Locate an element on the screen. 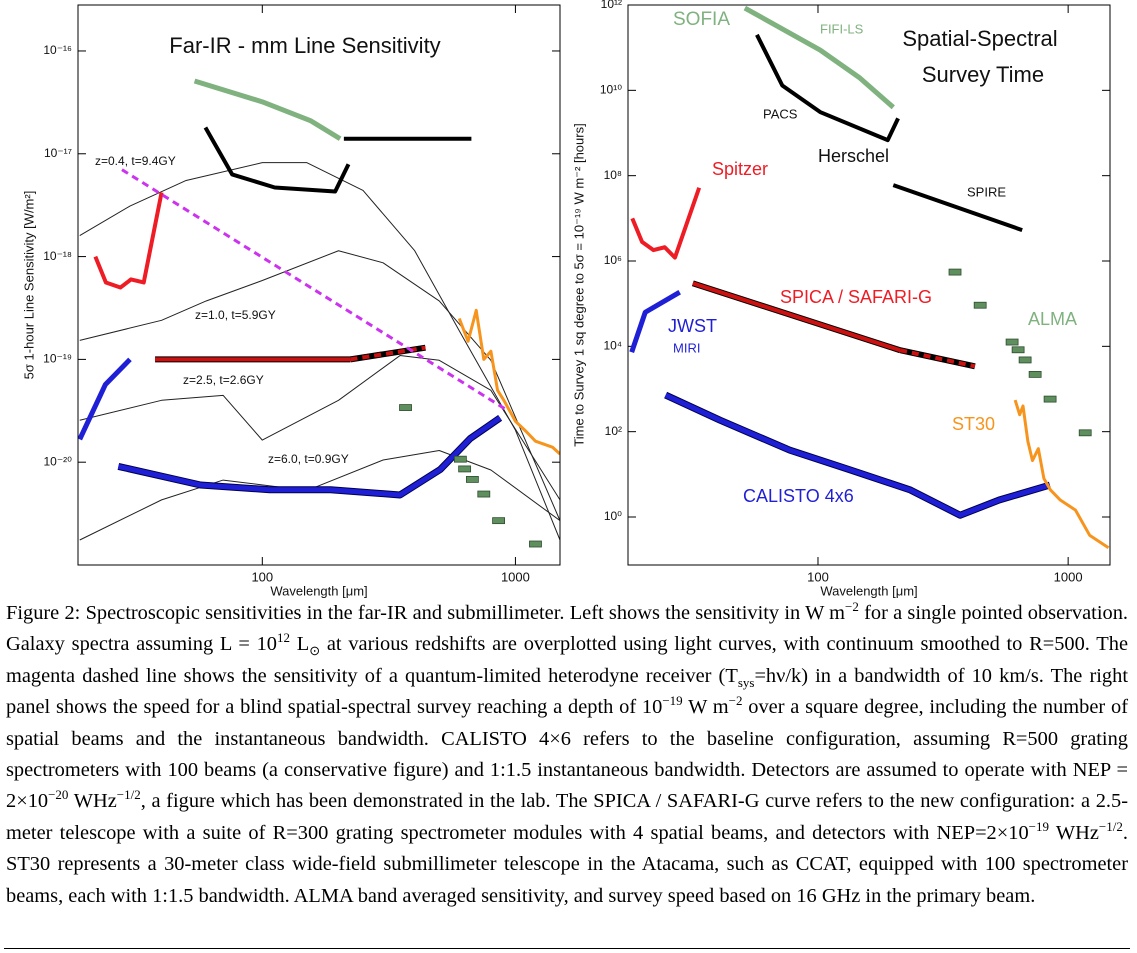 The image size is (1137, 953). y-tick-label: 10⁻¹⁷ is located at coordinates (58, 153).